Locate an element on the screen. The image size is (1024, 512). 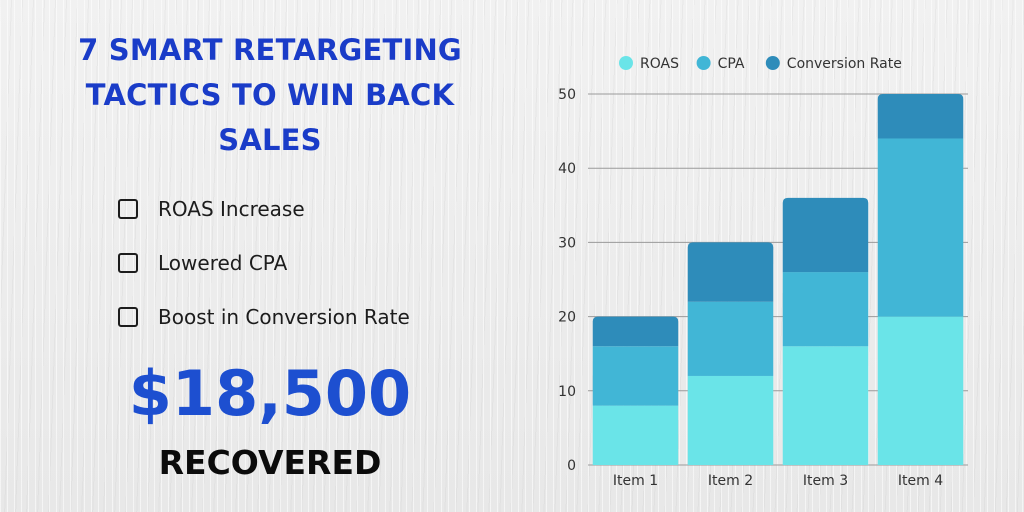
checklist-label: Boost in Conversion Rate is located at coordinates (284, 317).